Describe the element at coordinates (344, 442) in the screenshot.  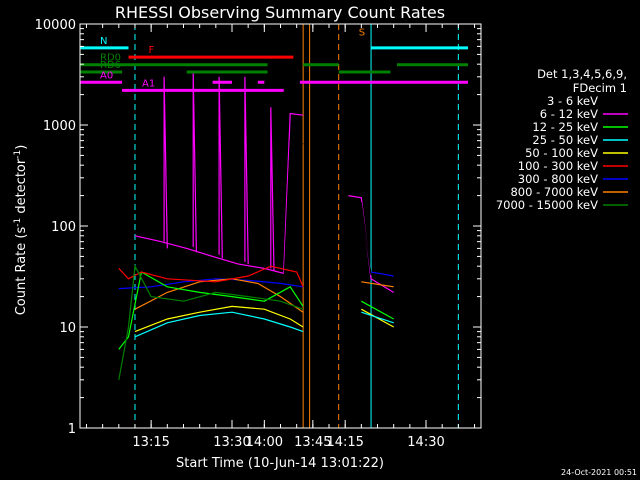
I see `x-tick-label-4: 14:15` at that location.